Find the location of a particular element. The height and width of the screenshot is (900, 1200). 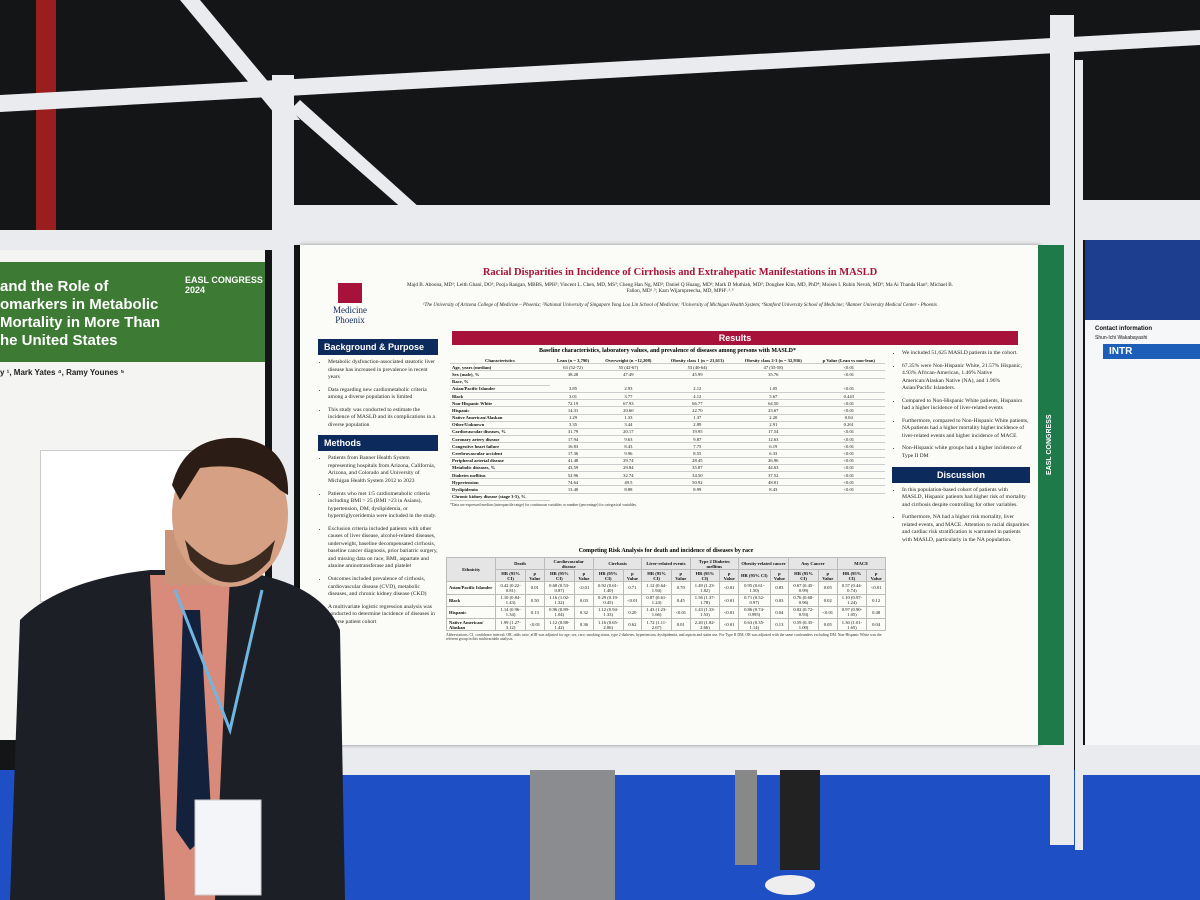

table-cell: 0.92 (0.61-1.40) is located at coordinates (608, 588).